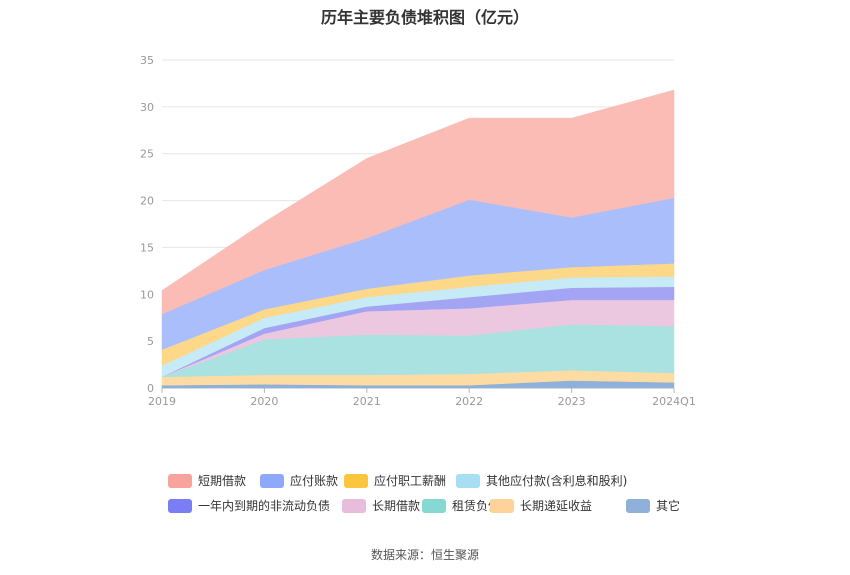 This screenshot has height=575, width=850. I want to click on legend-label: 租赁负债, so click(476, 506).